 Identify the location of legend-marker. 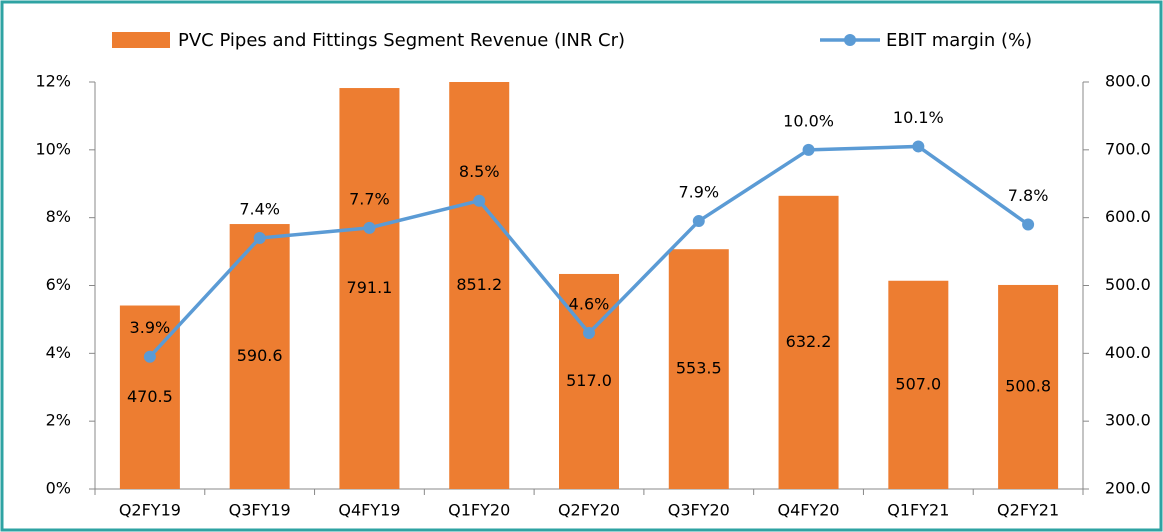
(850, 40).